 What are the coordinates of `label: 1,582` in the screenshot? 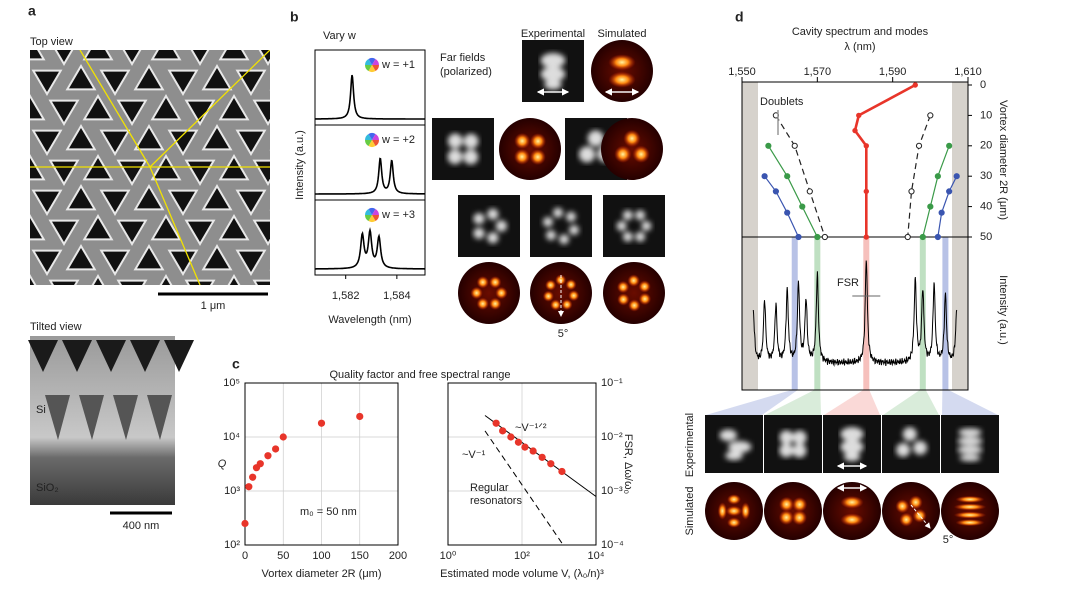 It's located at (346, 296).